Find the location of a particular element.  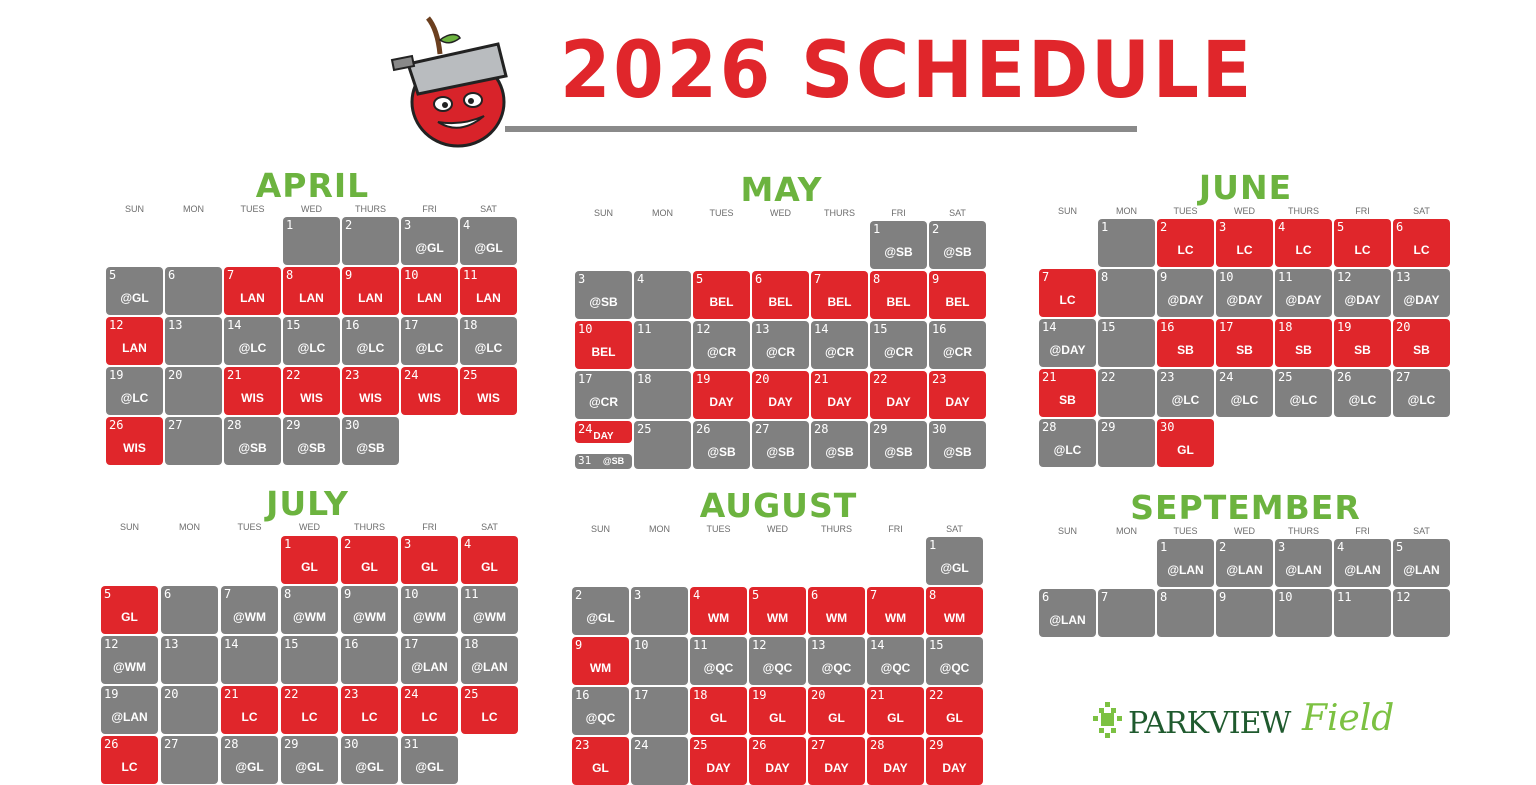

day-cell: 17 @LC is located at coordinates (429, 341).